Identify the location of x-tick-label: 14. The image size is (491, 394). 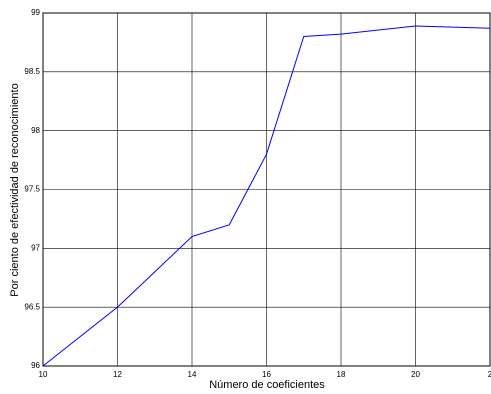
(192, 374).